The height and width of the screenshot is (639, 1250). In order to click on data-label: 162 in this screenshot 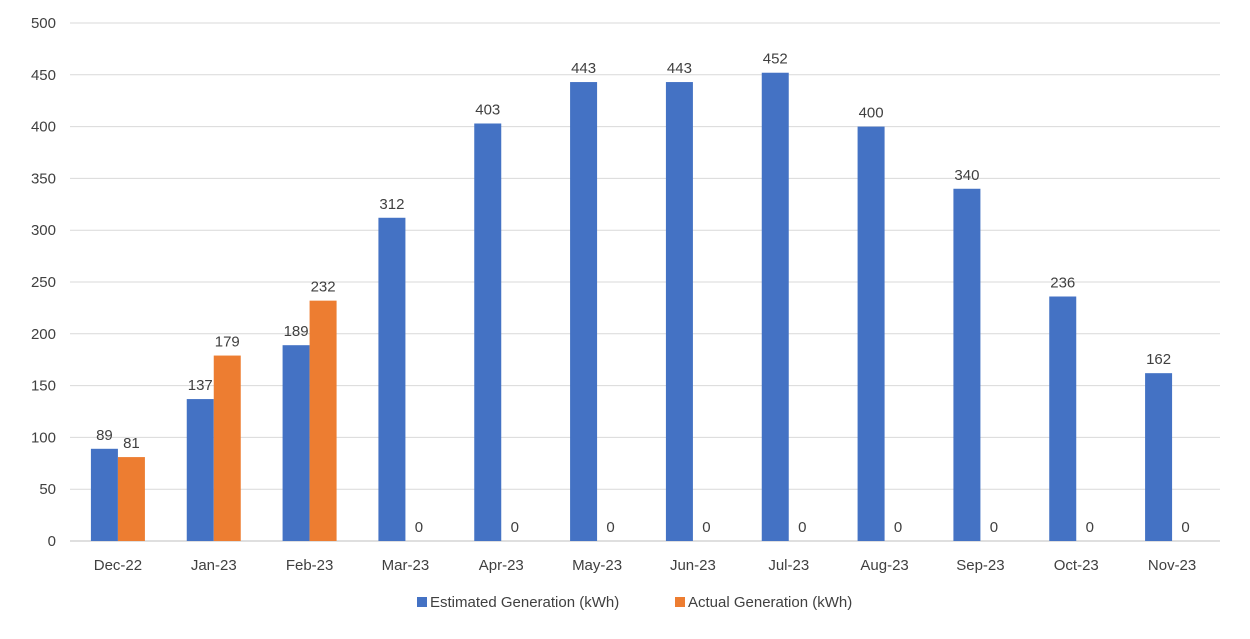, I will do `click(1158, 359)`.